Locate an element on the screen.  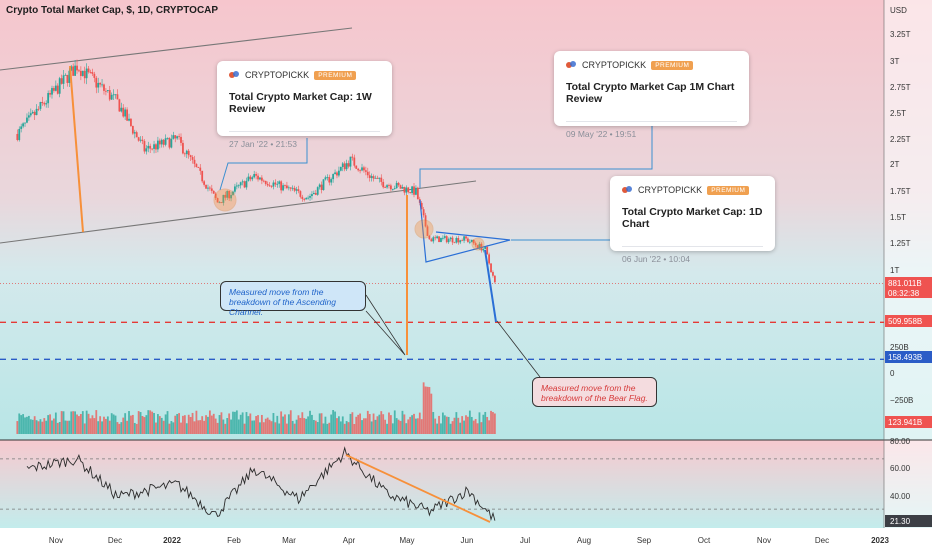
price-tick: 1.25T is located at coordinates (900, 243).